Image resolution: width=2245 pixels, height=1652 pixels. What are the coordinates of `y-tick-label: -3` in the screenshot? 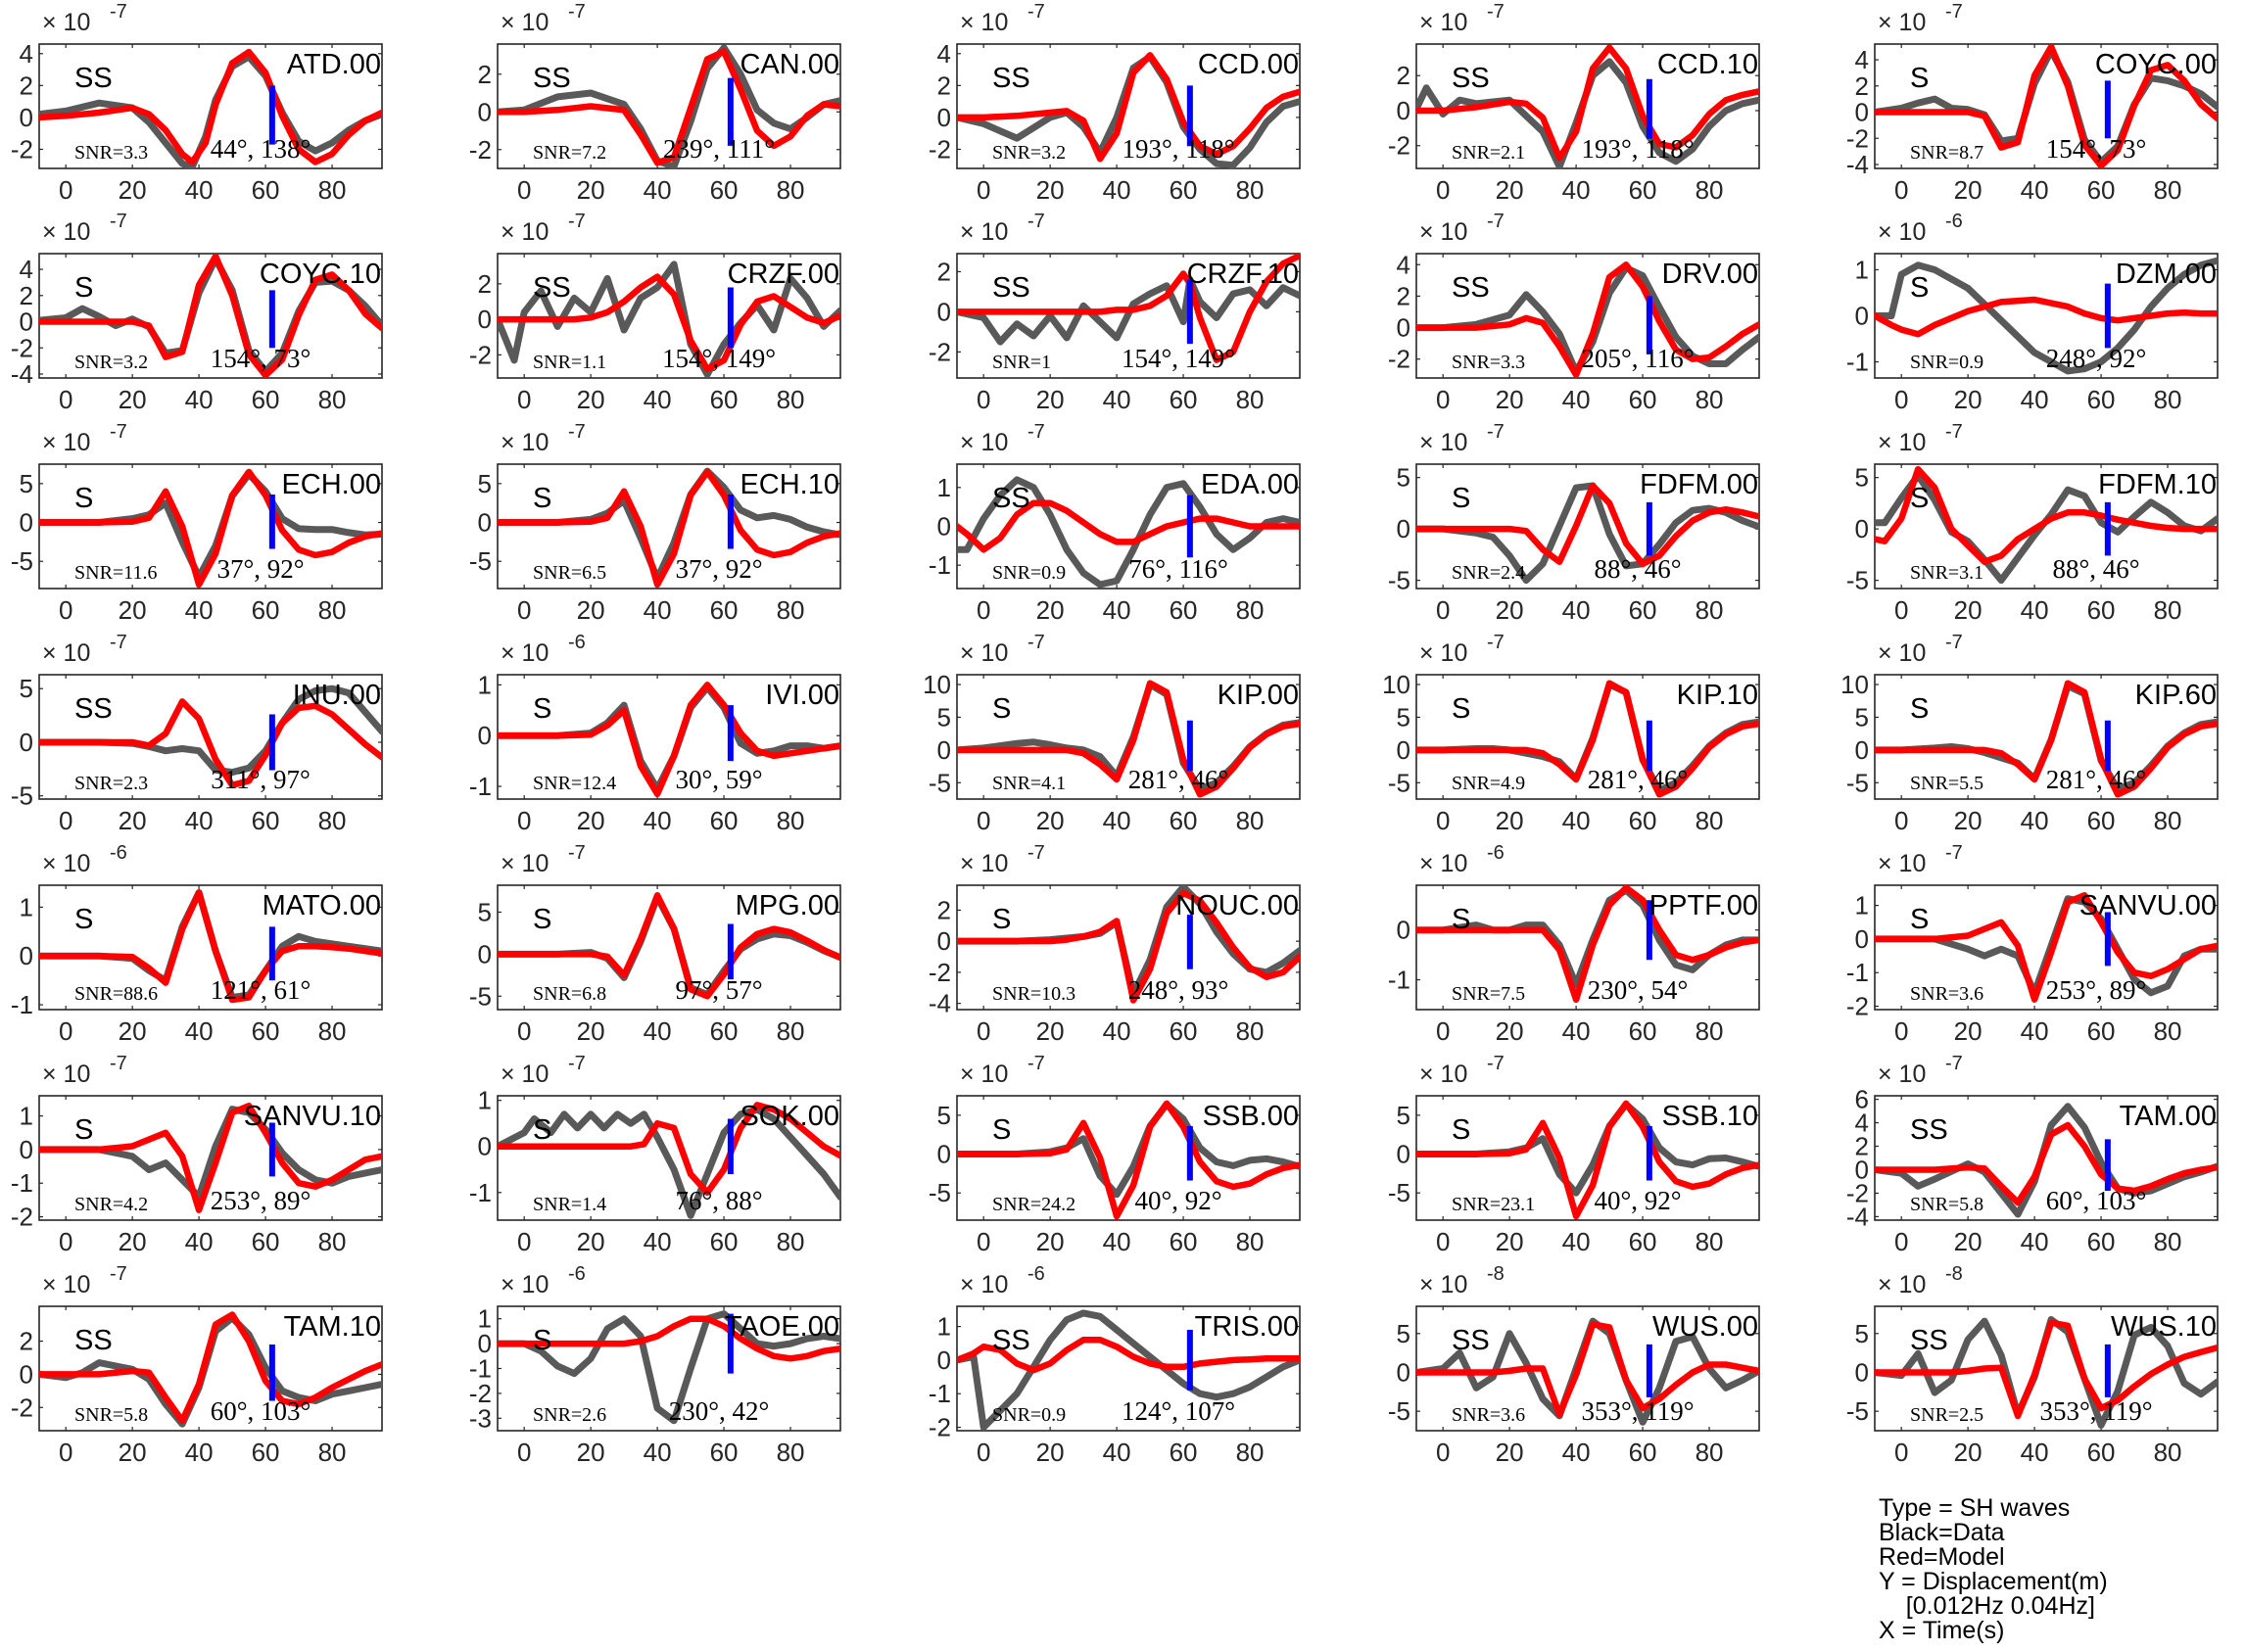 It's located at (480, 1418).